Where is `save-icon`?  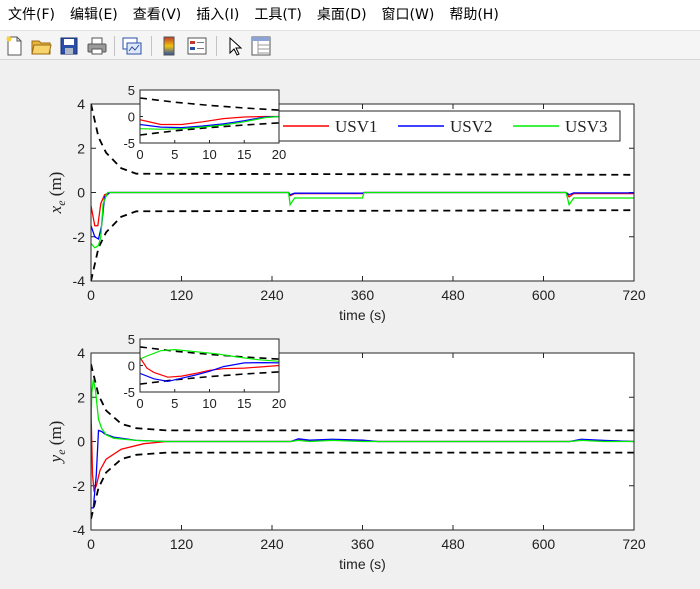
save-icon is located at coordinates (69, 46).